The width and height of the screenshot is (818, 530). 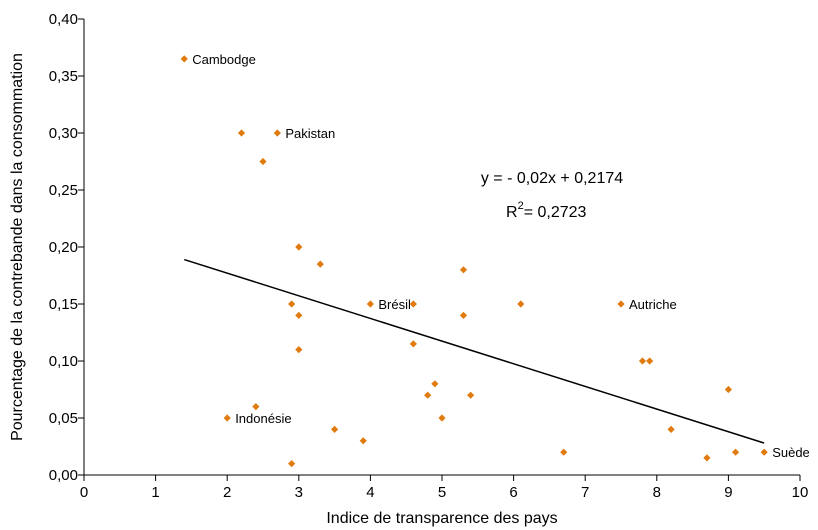 I want to click on y-tick-label: 0,20, so click(x=63, y=247).